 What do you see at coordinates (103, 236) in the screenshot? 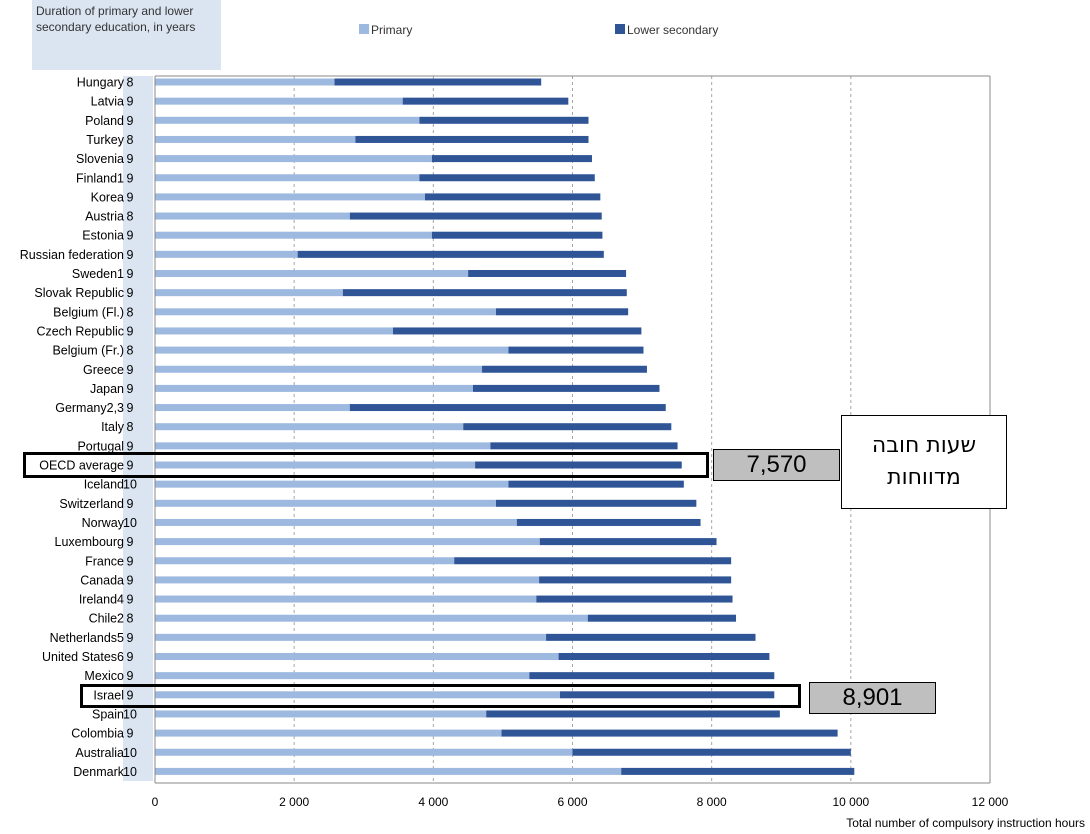
I see `category-label: Estonia` at bounding box center [103, 236].